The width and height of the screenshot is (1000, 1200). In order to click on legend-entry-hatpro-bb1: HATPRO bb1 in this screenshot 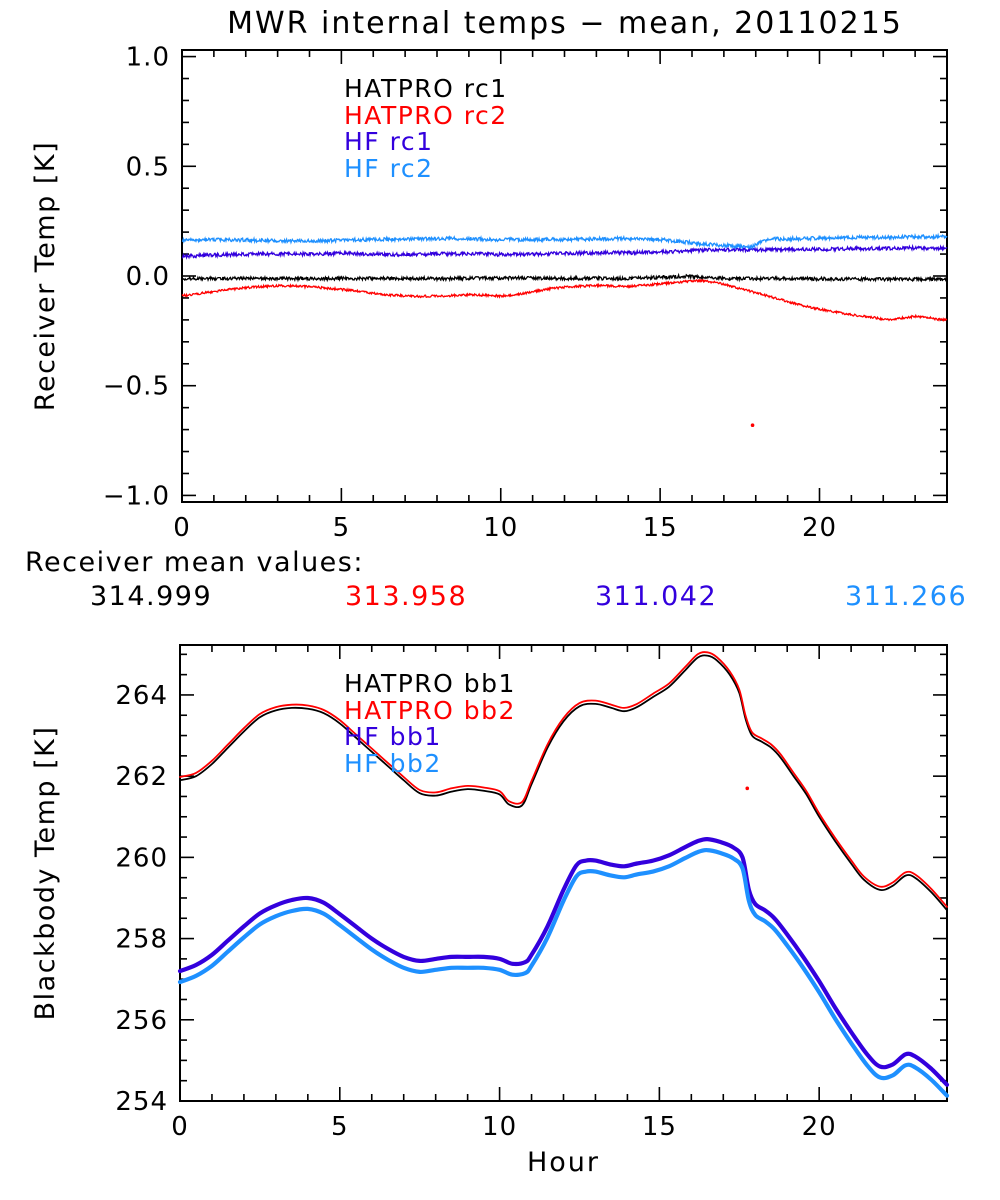, I will do `click(430, 683)`.